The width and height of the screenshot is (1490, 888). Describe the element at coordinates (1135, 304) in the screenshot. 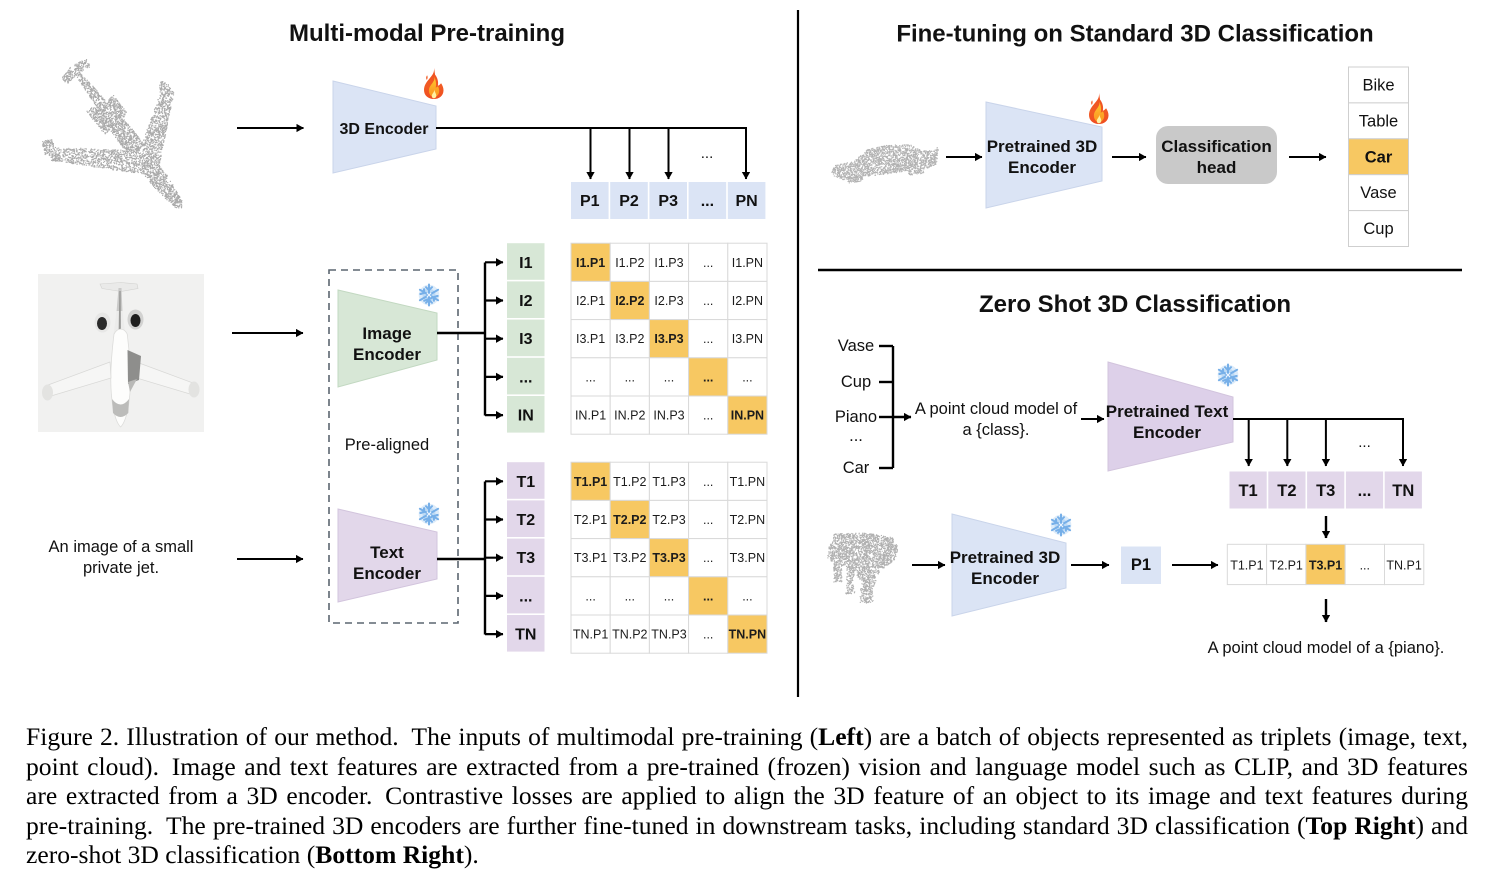

I see `svg-text: Zero Shot 3D Classification` at that location.